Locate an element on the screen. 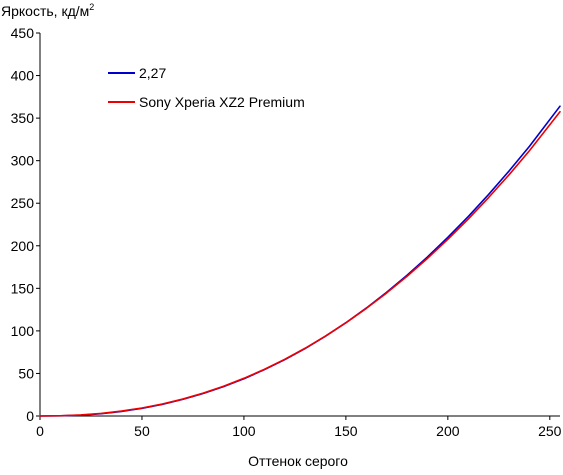  legend-label: Sony Xperia XZ2 Premium is located at coordinates (222, 102).